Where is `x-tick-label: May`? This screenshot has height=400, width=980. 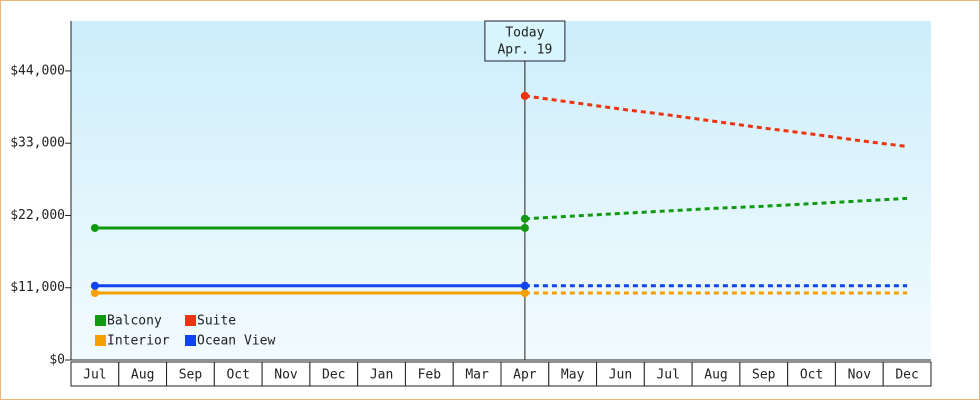 x-tick-label: May is located at coordinates (573, 375).